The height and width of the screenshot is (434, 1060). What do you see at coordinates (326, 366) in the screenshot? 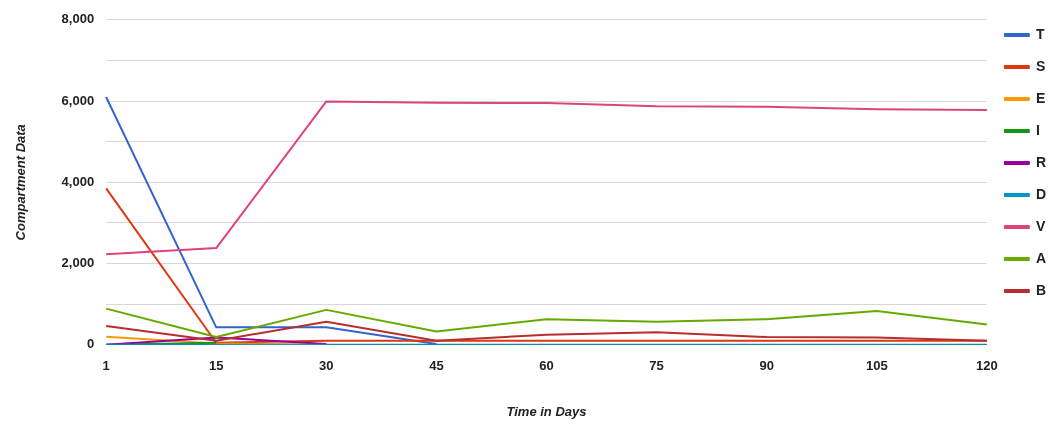
I see `x-tick-label: 30` at bounding box center [326, 366].